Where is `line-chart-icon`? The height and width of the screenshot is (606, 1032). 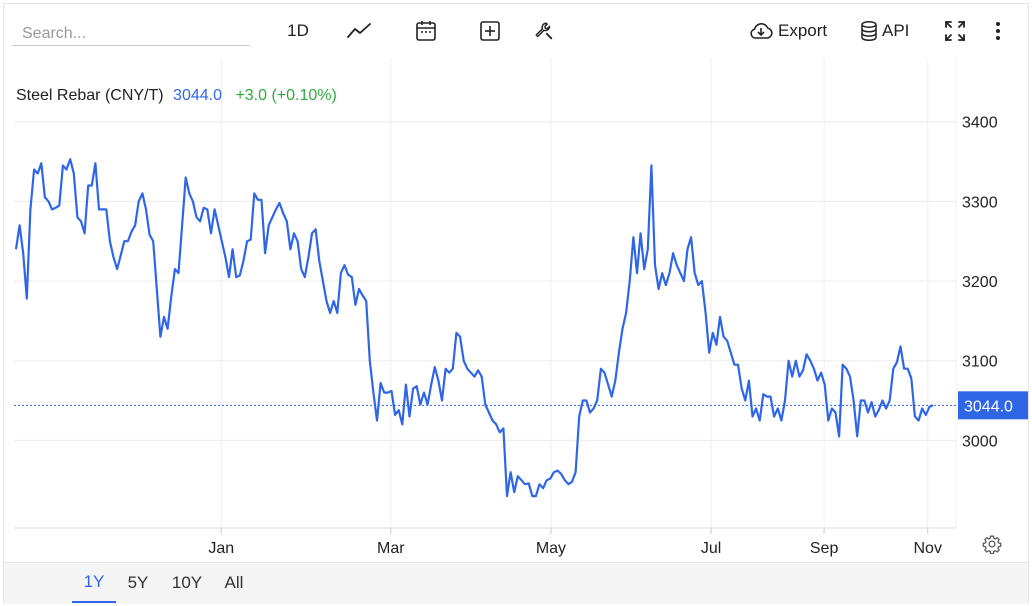
line-chart-icon is located at coordinates (359, 30).